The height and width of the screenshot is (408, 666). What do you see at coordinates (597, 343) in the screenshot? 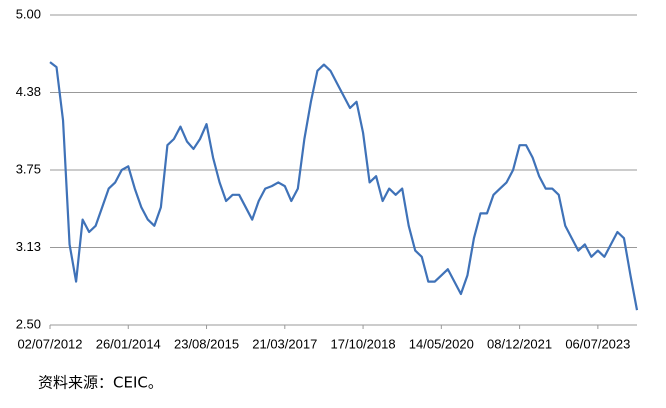
I see `x-tick-label: 06/07/2023` at bounding box center [597, 343].